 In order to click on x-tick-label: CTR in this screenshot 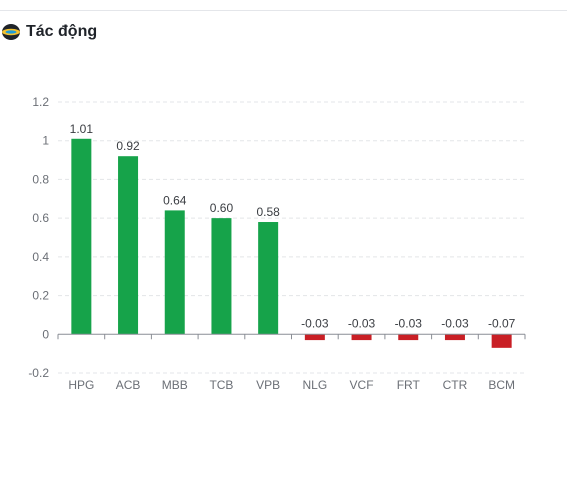, I will do `click(455, 385)`.